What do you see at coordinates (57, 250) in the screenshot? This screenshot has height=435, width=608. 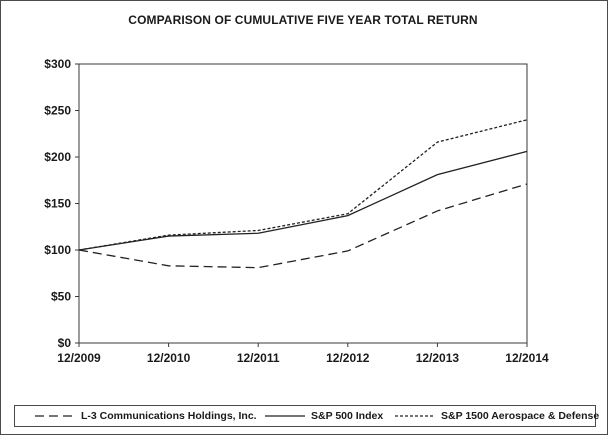 I see `y-tick-label: $100` at bounding box center [57, 250].